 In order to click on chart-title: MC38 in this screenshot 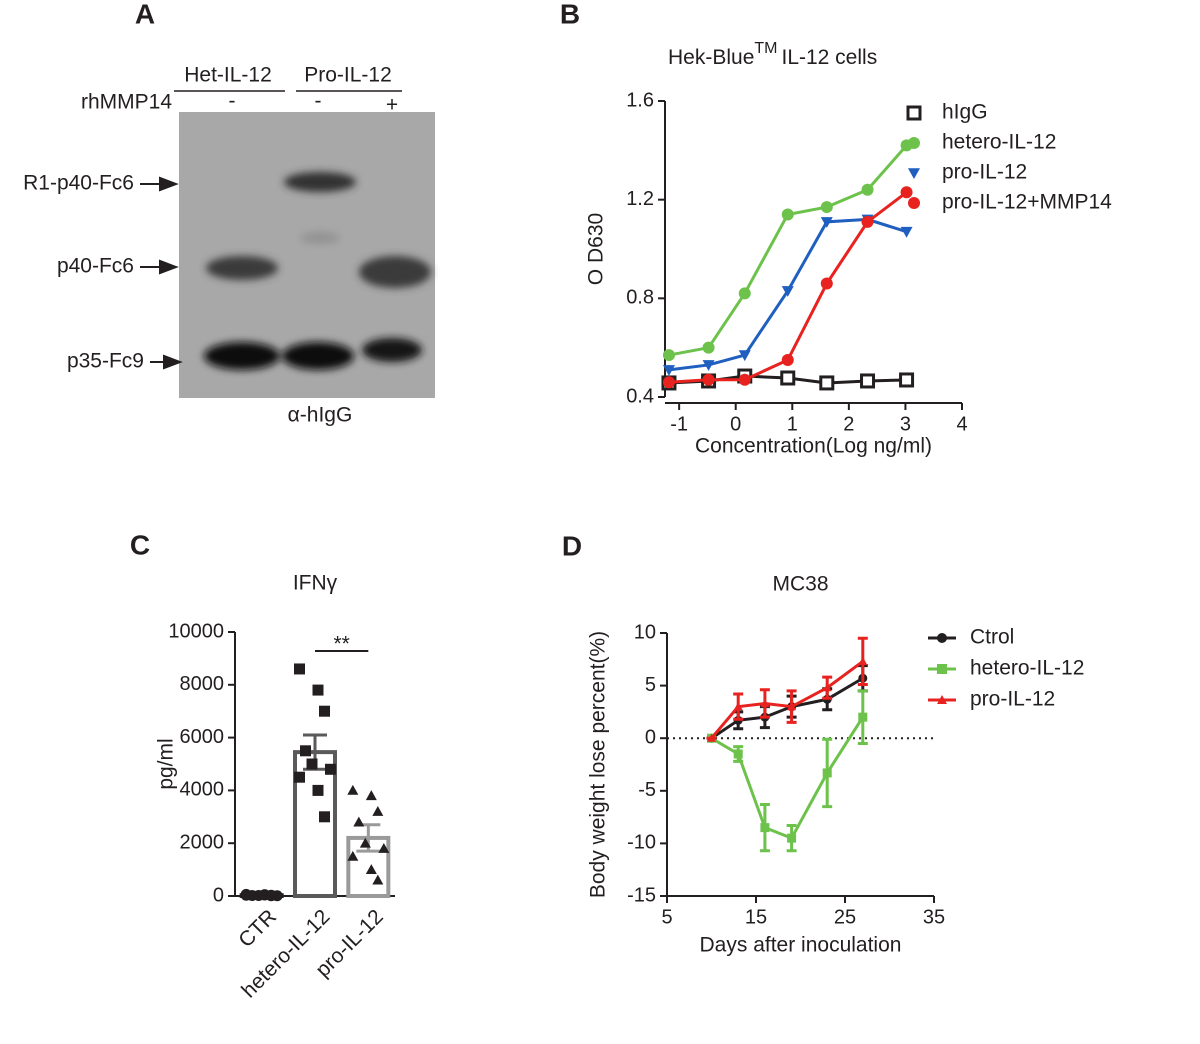, I will do `click(800, 584)`.